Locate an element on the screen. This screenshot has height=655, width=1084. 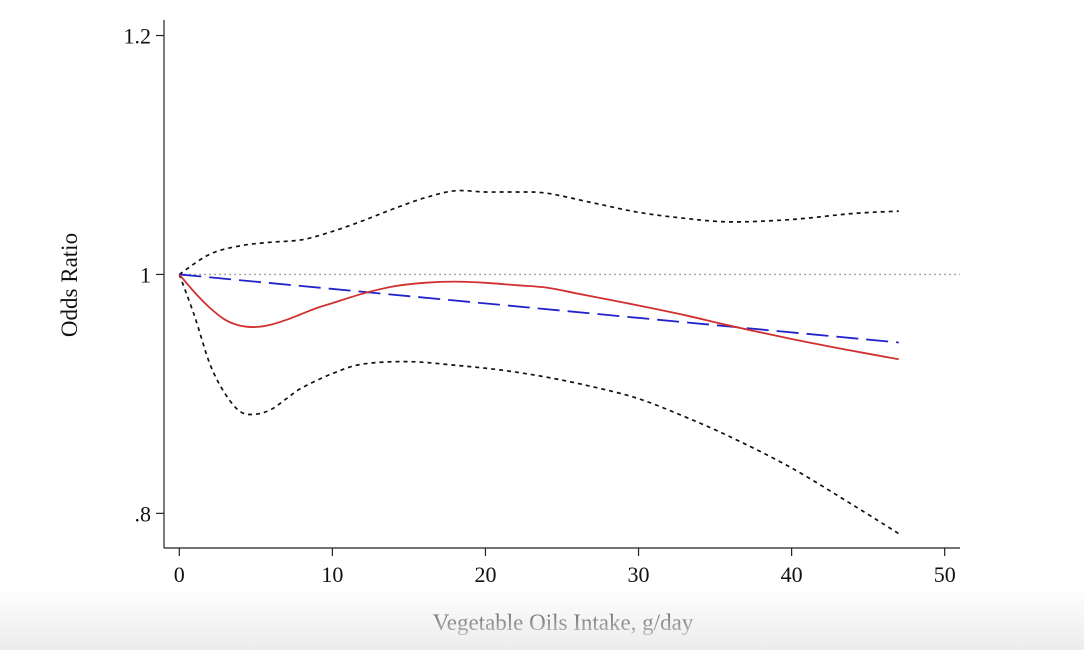
series-line-linear is located at coordinates (539, 308).